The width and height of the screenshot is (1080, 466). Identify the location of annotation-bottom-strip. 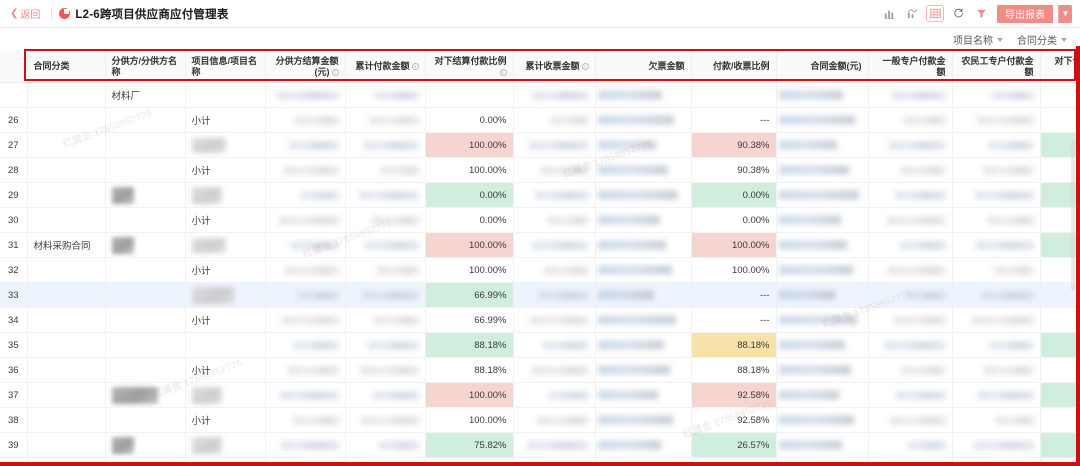
(540, 464).